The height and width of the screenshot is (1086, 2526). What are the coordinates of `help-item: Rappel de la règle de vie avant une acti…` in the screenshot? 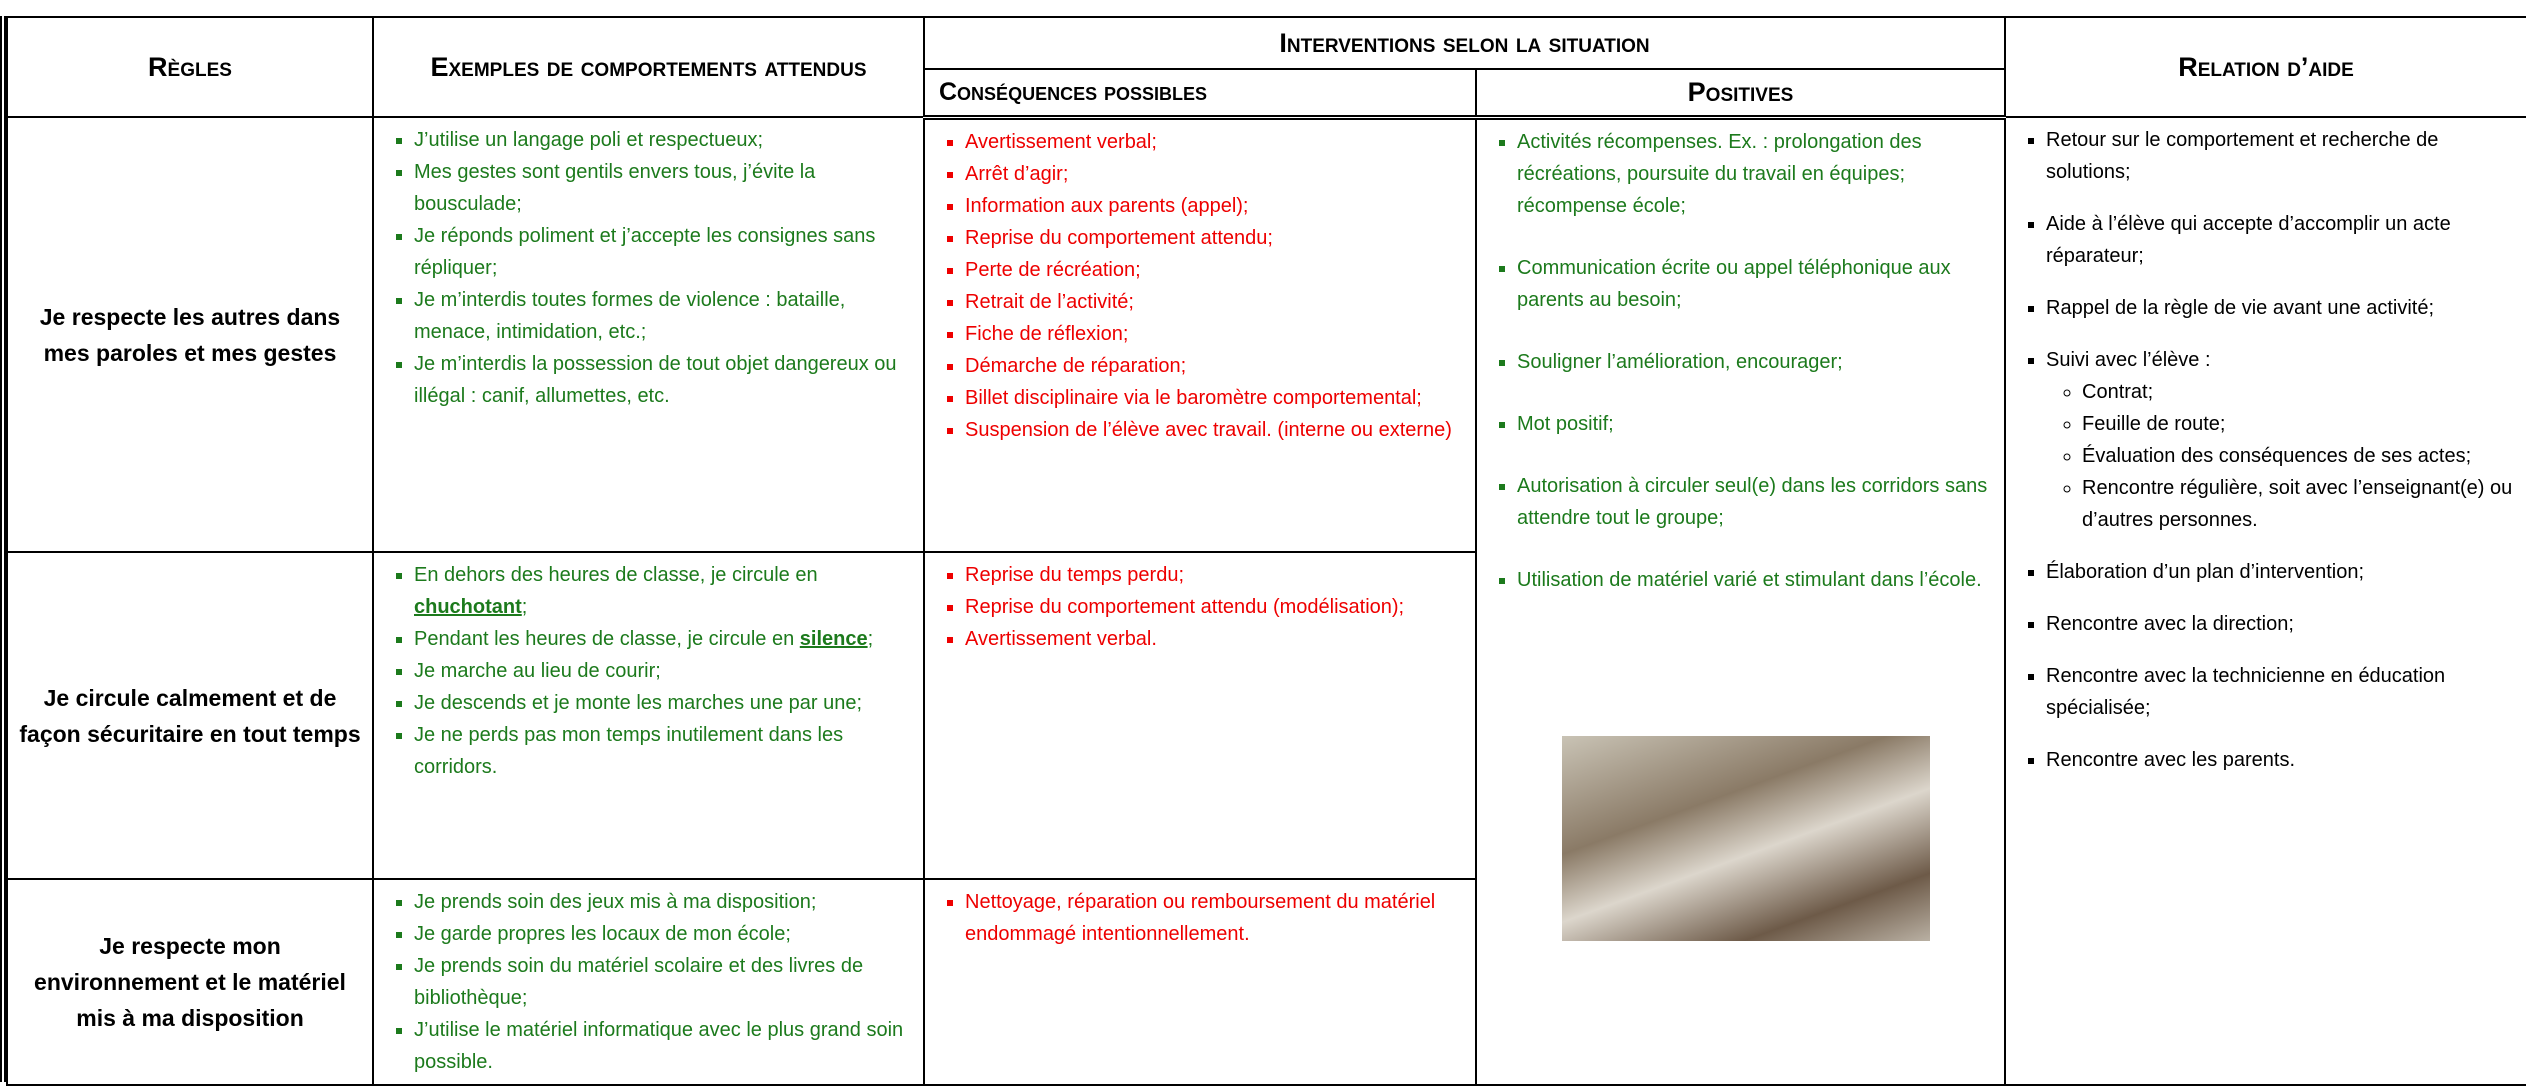 It's located at (2281, 308).